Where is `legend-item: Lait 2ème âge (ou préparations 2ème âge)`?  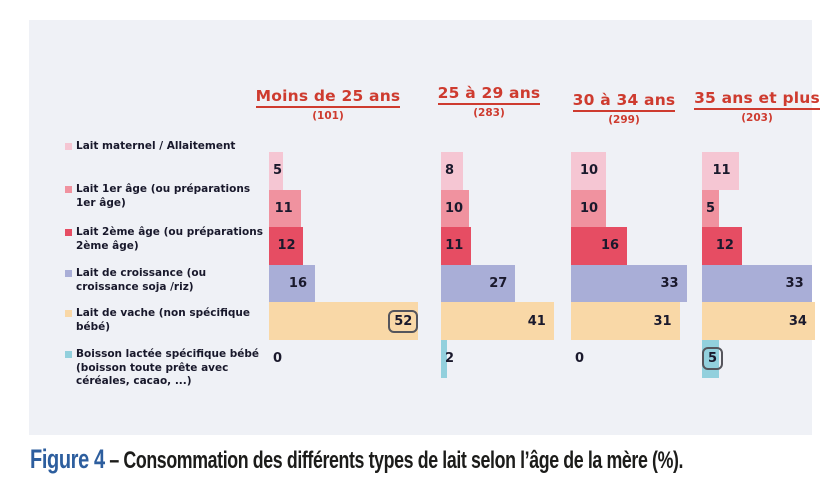 legend-item: Lait 2ème âge (ou préparations 2ème âge) is located at coordinates (171, 239).